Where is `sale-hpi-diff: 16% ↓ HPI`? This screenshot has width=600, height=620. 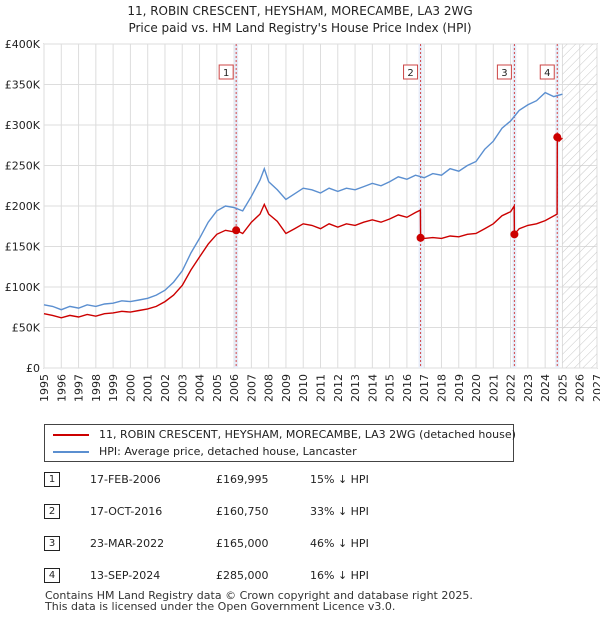
sale-hpi-diff: 16% ↓ HPI is located at coordinates (339, 575).